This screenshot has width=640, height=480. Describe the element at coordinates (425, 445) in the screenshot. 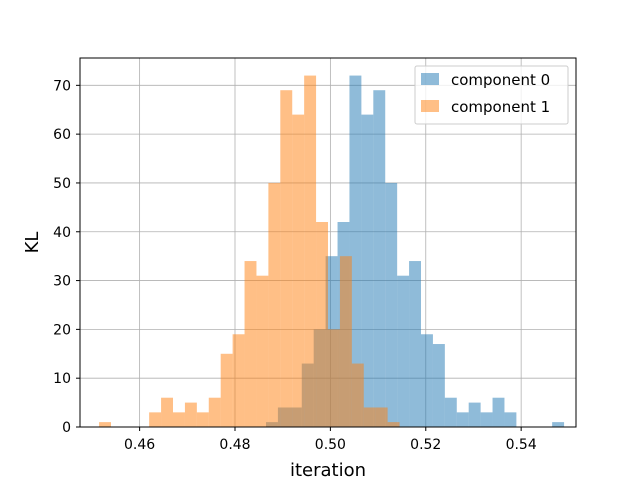

I see `x-tick-label: 0.52` at that location.